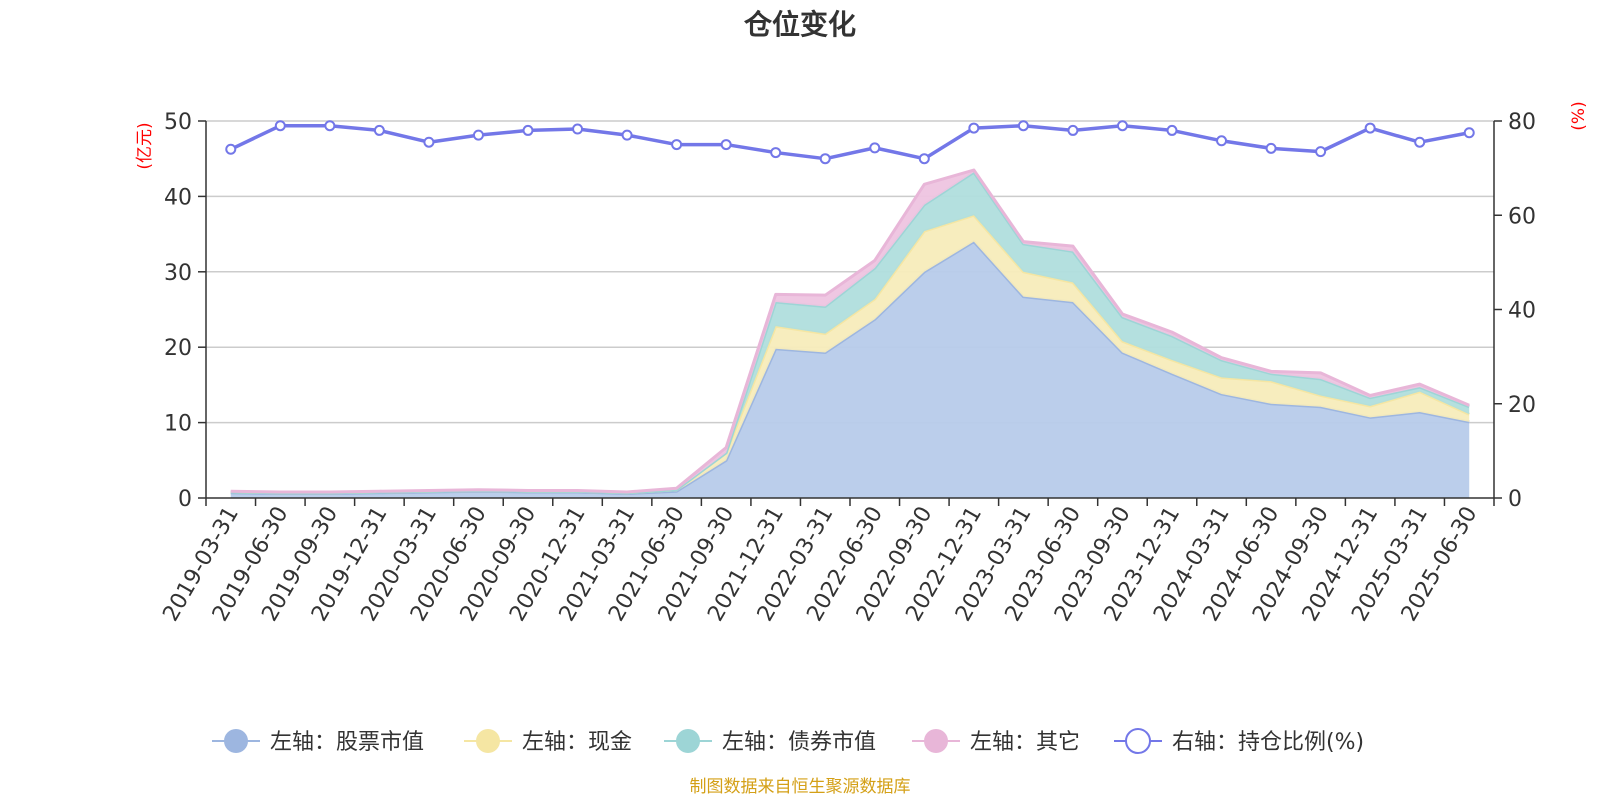  Describe the element at coordinates (178, 122) in the screenshot. I see `left-axis-tick-label: 50` at that location.